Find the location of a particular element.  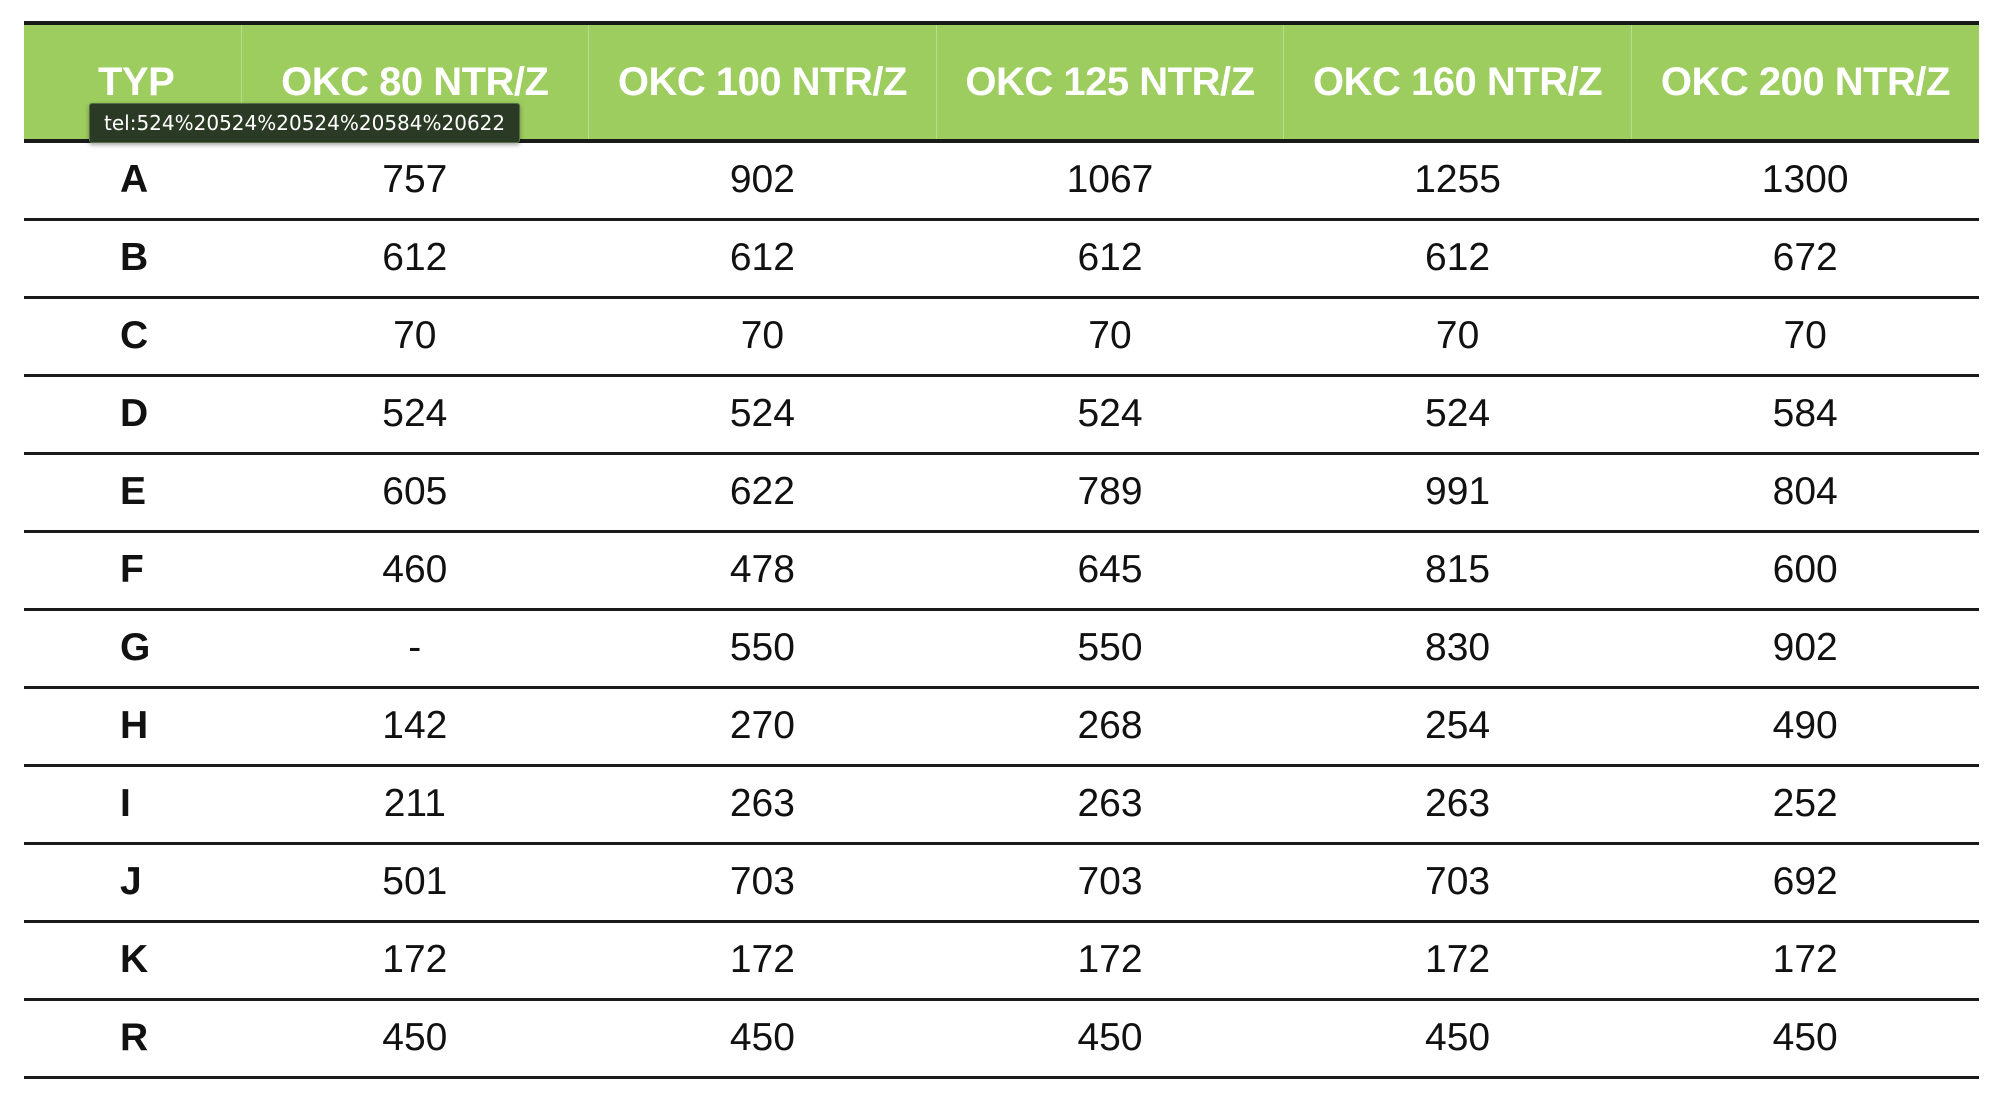

table-cell: 478 is located at coordinates (762, 571).